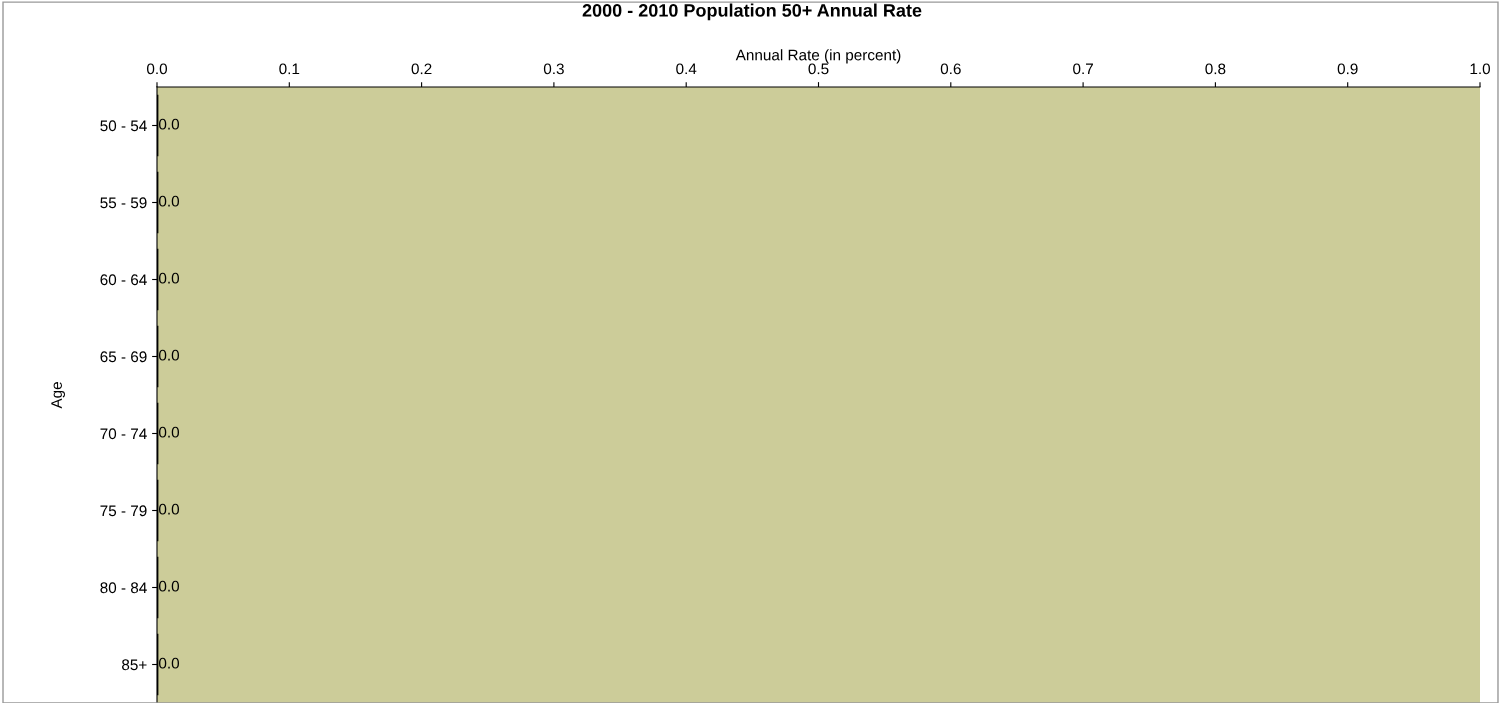 This screenshot has width=1504, height=703. I want to click on y-tick-label: 80 - 84, so click(123, 588).